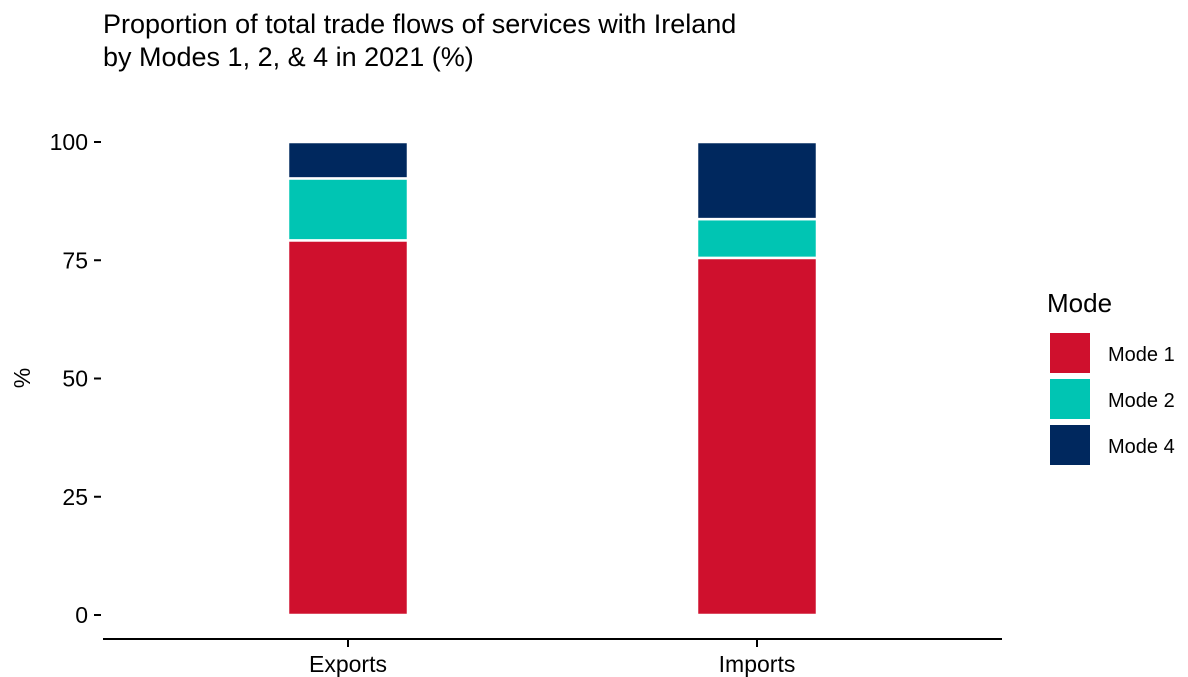 Image resolution: width=1188 pixels, height=677 pixels. Describe the element at coordinates (348, 664) in the screenshot. I see `x-tick-label: Exports` at that location.